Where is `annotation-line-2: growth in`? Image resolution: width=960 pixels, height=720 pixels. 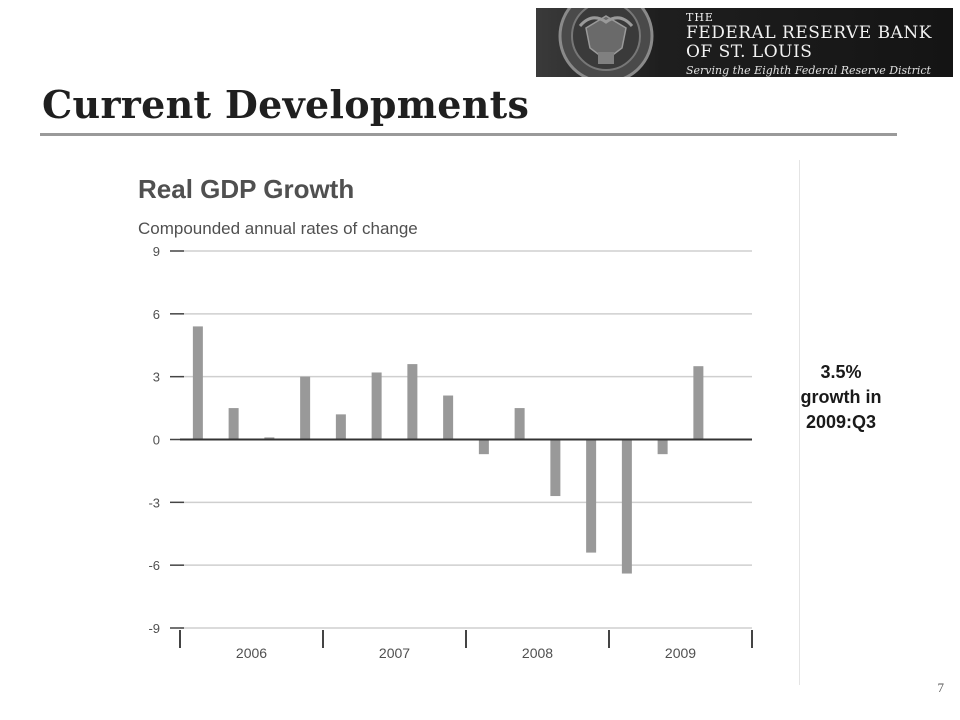 annotation-line-2: growth in is located at coordinates (841, 397).